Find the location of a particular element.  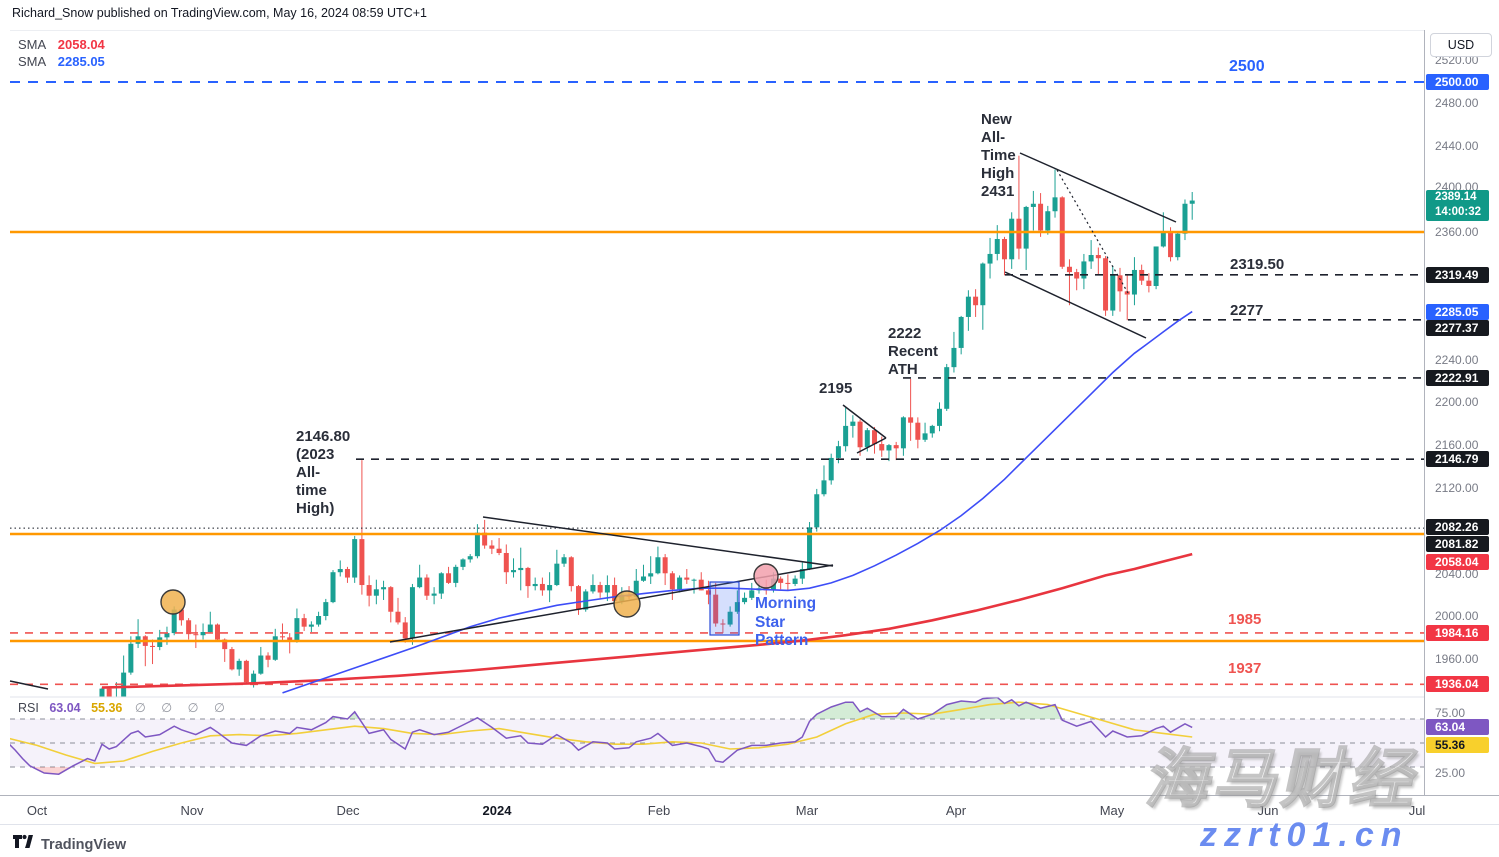

price-tick: 2200.00 is located at coordinates (1457, 402).